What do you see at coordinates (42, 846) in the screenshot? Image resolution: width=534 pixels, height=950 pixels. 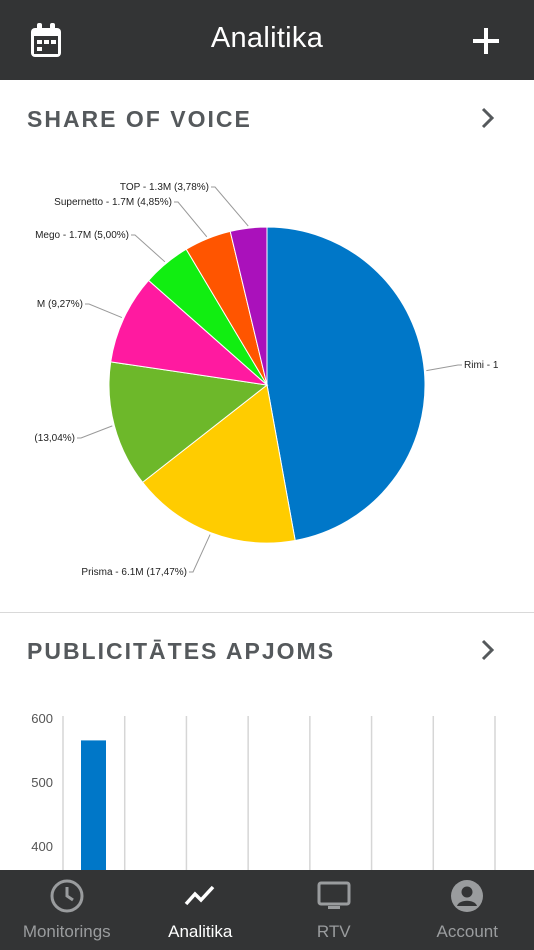 I see `y-tick-label: 400` at bounding box center [42, 846].